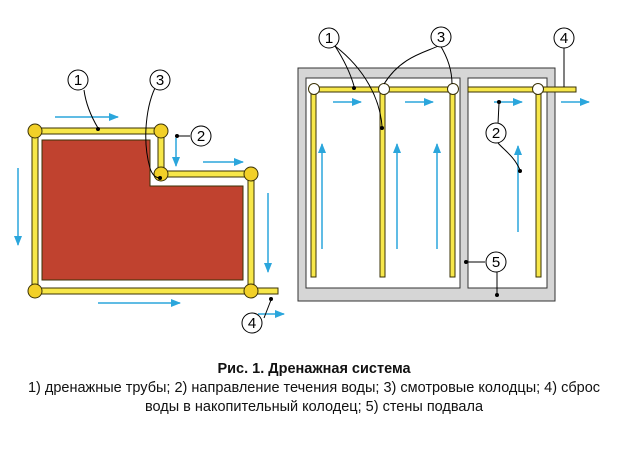 This screenshot has height=453, width=628. I want to click on left-inspection-wells, so click(143, 211).